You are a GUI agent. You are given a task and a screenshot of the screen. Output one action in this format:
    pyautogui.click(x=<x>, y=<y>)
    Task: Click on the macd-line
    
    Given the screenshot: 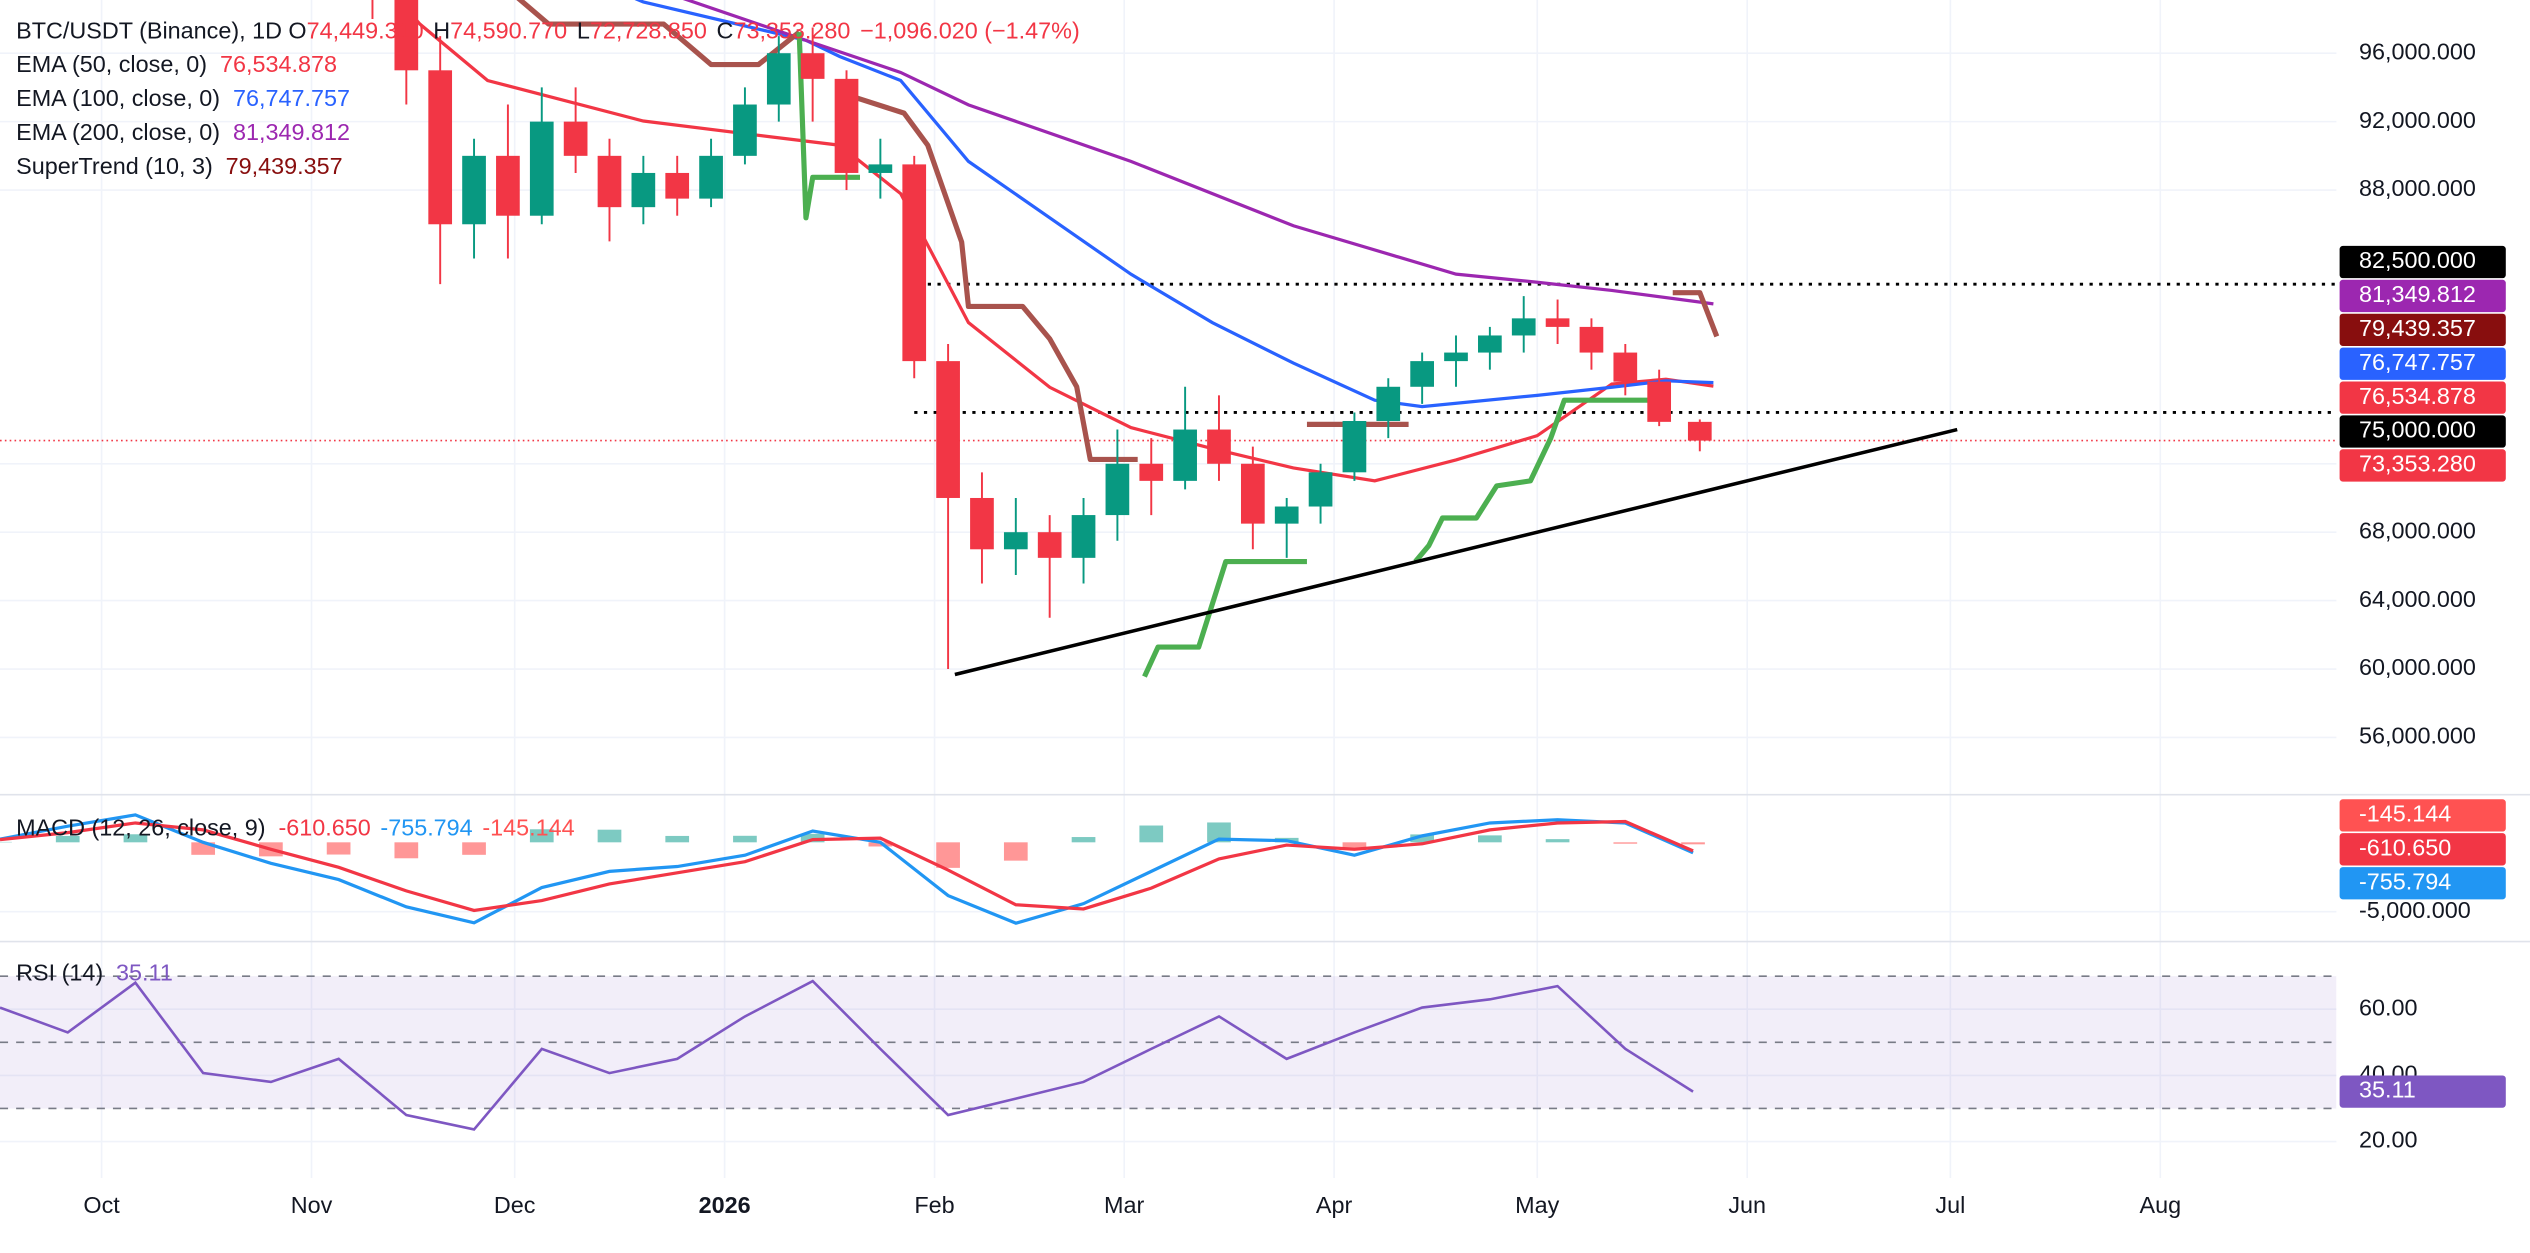 What is the action you would take?
    pyautogui.click(x=847, y=869)
    